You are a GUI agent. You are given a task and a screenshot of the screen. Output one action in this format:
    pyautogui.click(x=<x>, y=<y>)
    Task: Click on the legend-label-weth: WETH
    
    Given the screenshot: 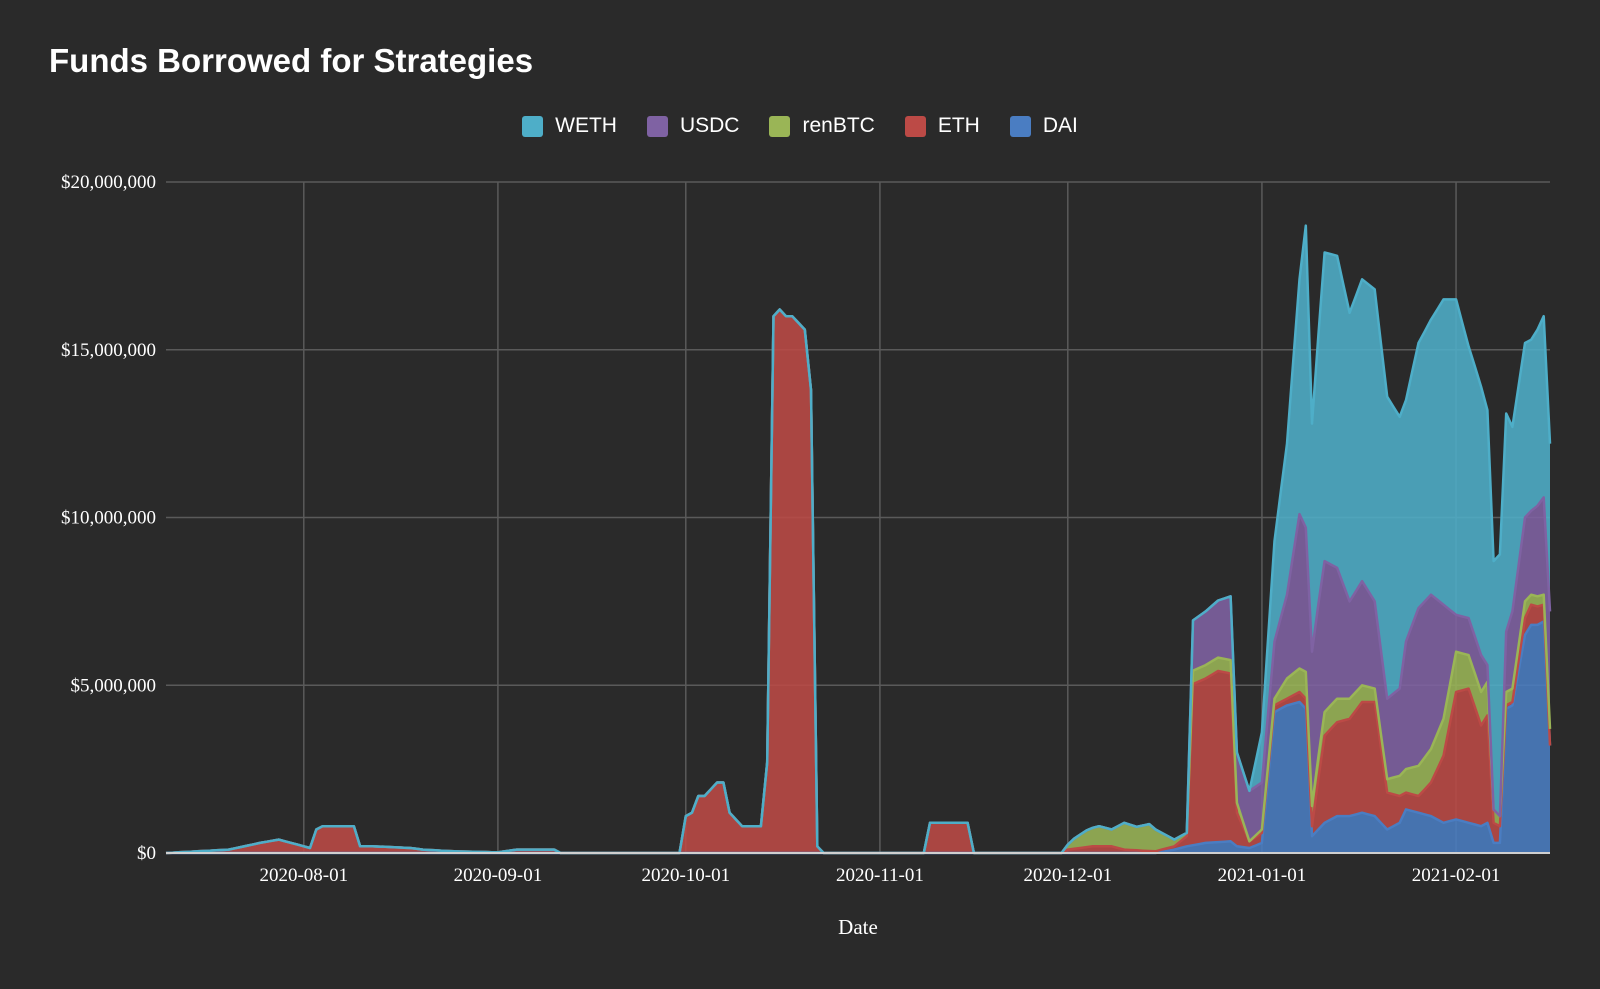 What is the action you would take?
    pyautogui.click(x=586, y=125)
    